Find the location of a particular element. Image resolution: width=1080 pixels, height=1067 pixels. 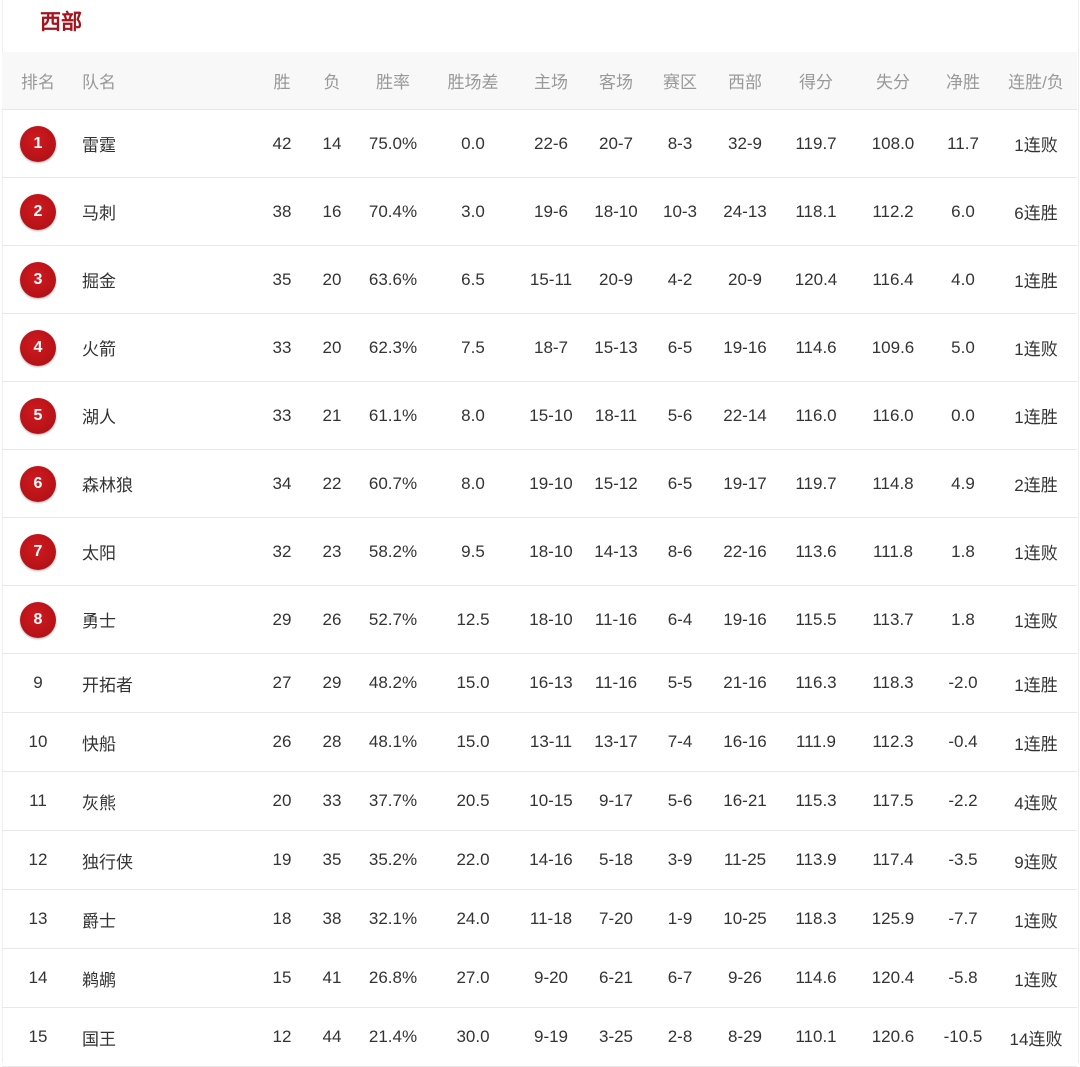

cell-home: 15-10 is located at coordinates (551, 415).